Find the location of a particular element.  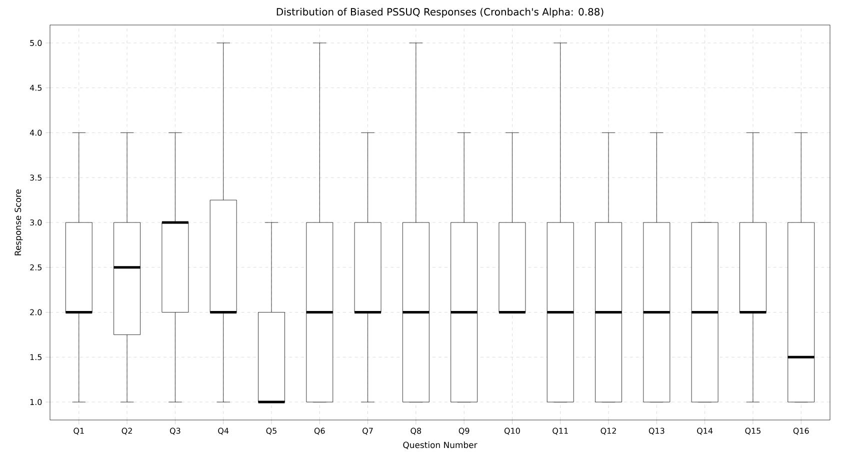

chart-title: Distribution of Biased PSSUQ Responses (Cronbach's Alpha: 0.88) is located at coordinates (440, 13).